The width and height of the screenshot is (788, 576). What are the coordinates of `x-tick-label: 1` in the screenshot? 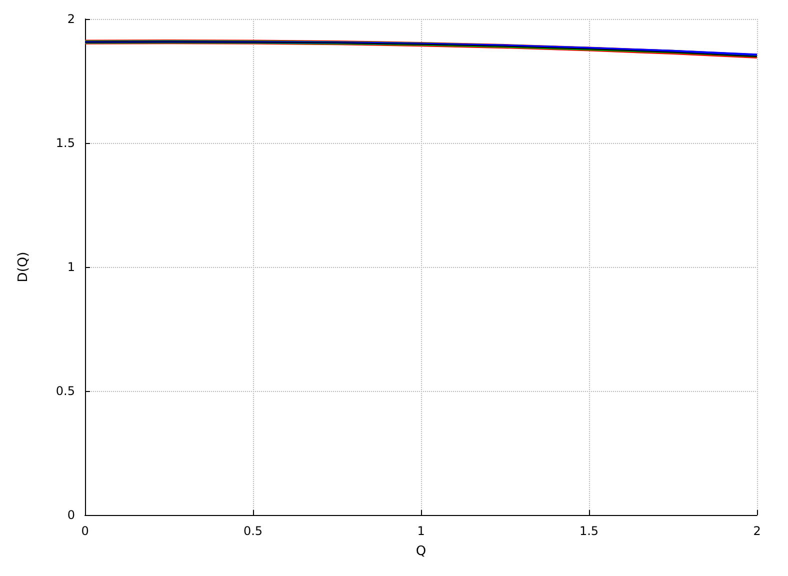 It's located at (421, 531).